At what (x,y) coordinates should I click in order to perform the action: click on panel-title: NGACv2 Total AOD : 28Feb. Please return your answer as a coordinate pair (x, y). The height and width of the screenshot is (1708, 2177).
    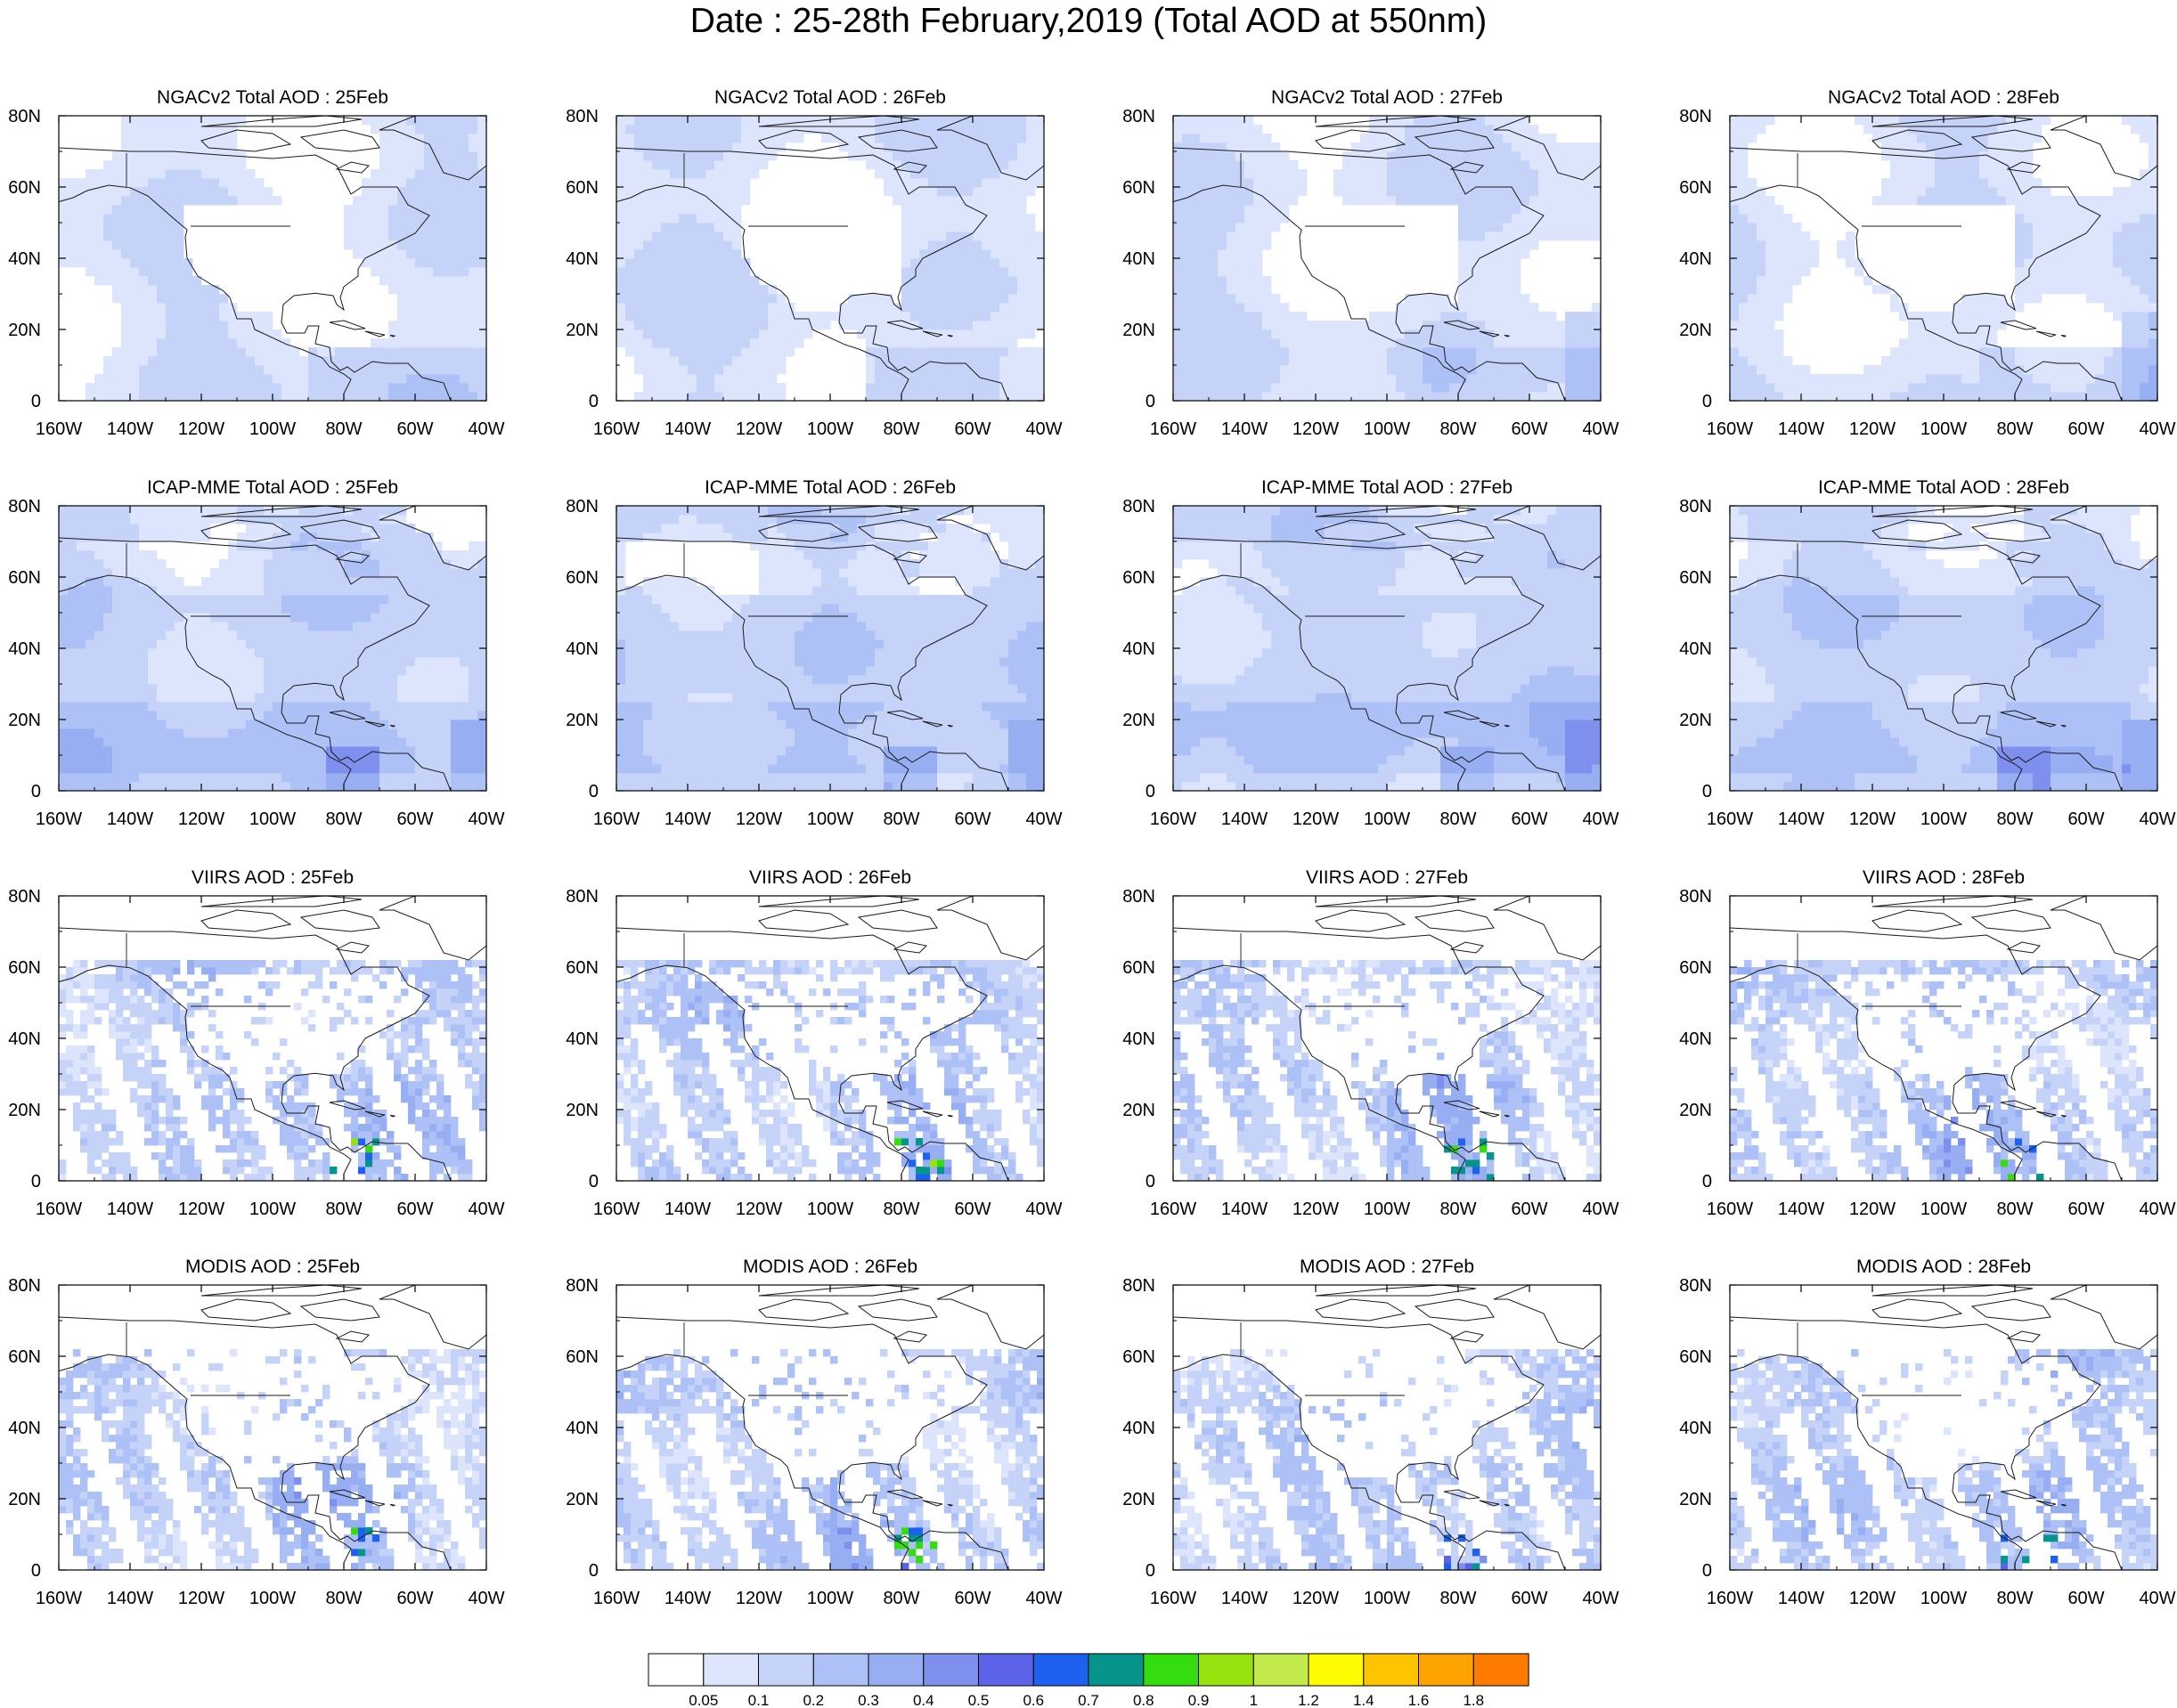
    Looking at the image, I should click on (1944, 97).